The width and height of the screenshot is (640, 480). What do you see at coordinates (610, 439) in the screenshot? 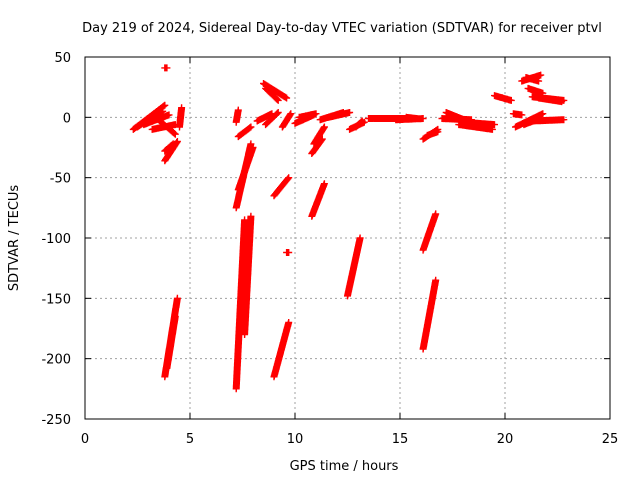
I see `x-tick-label: 25` at bounding box center [610, 439].